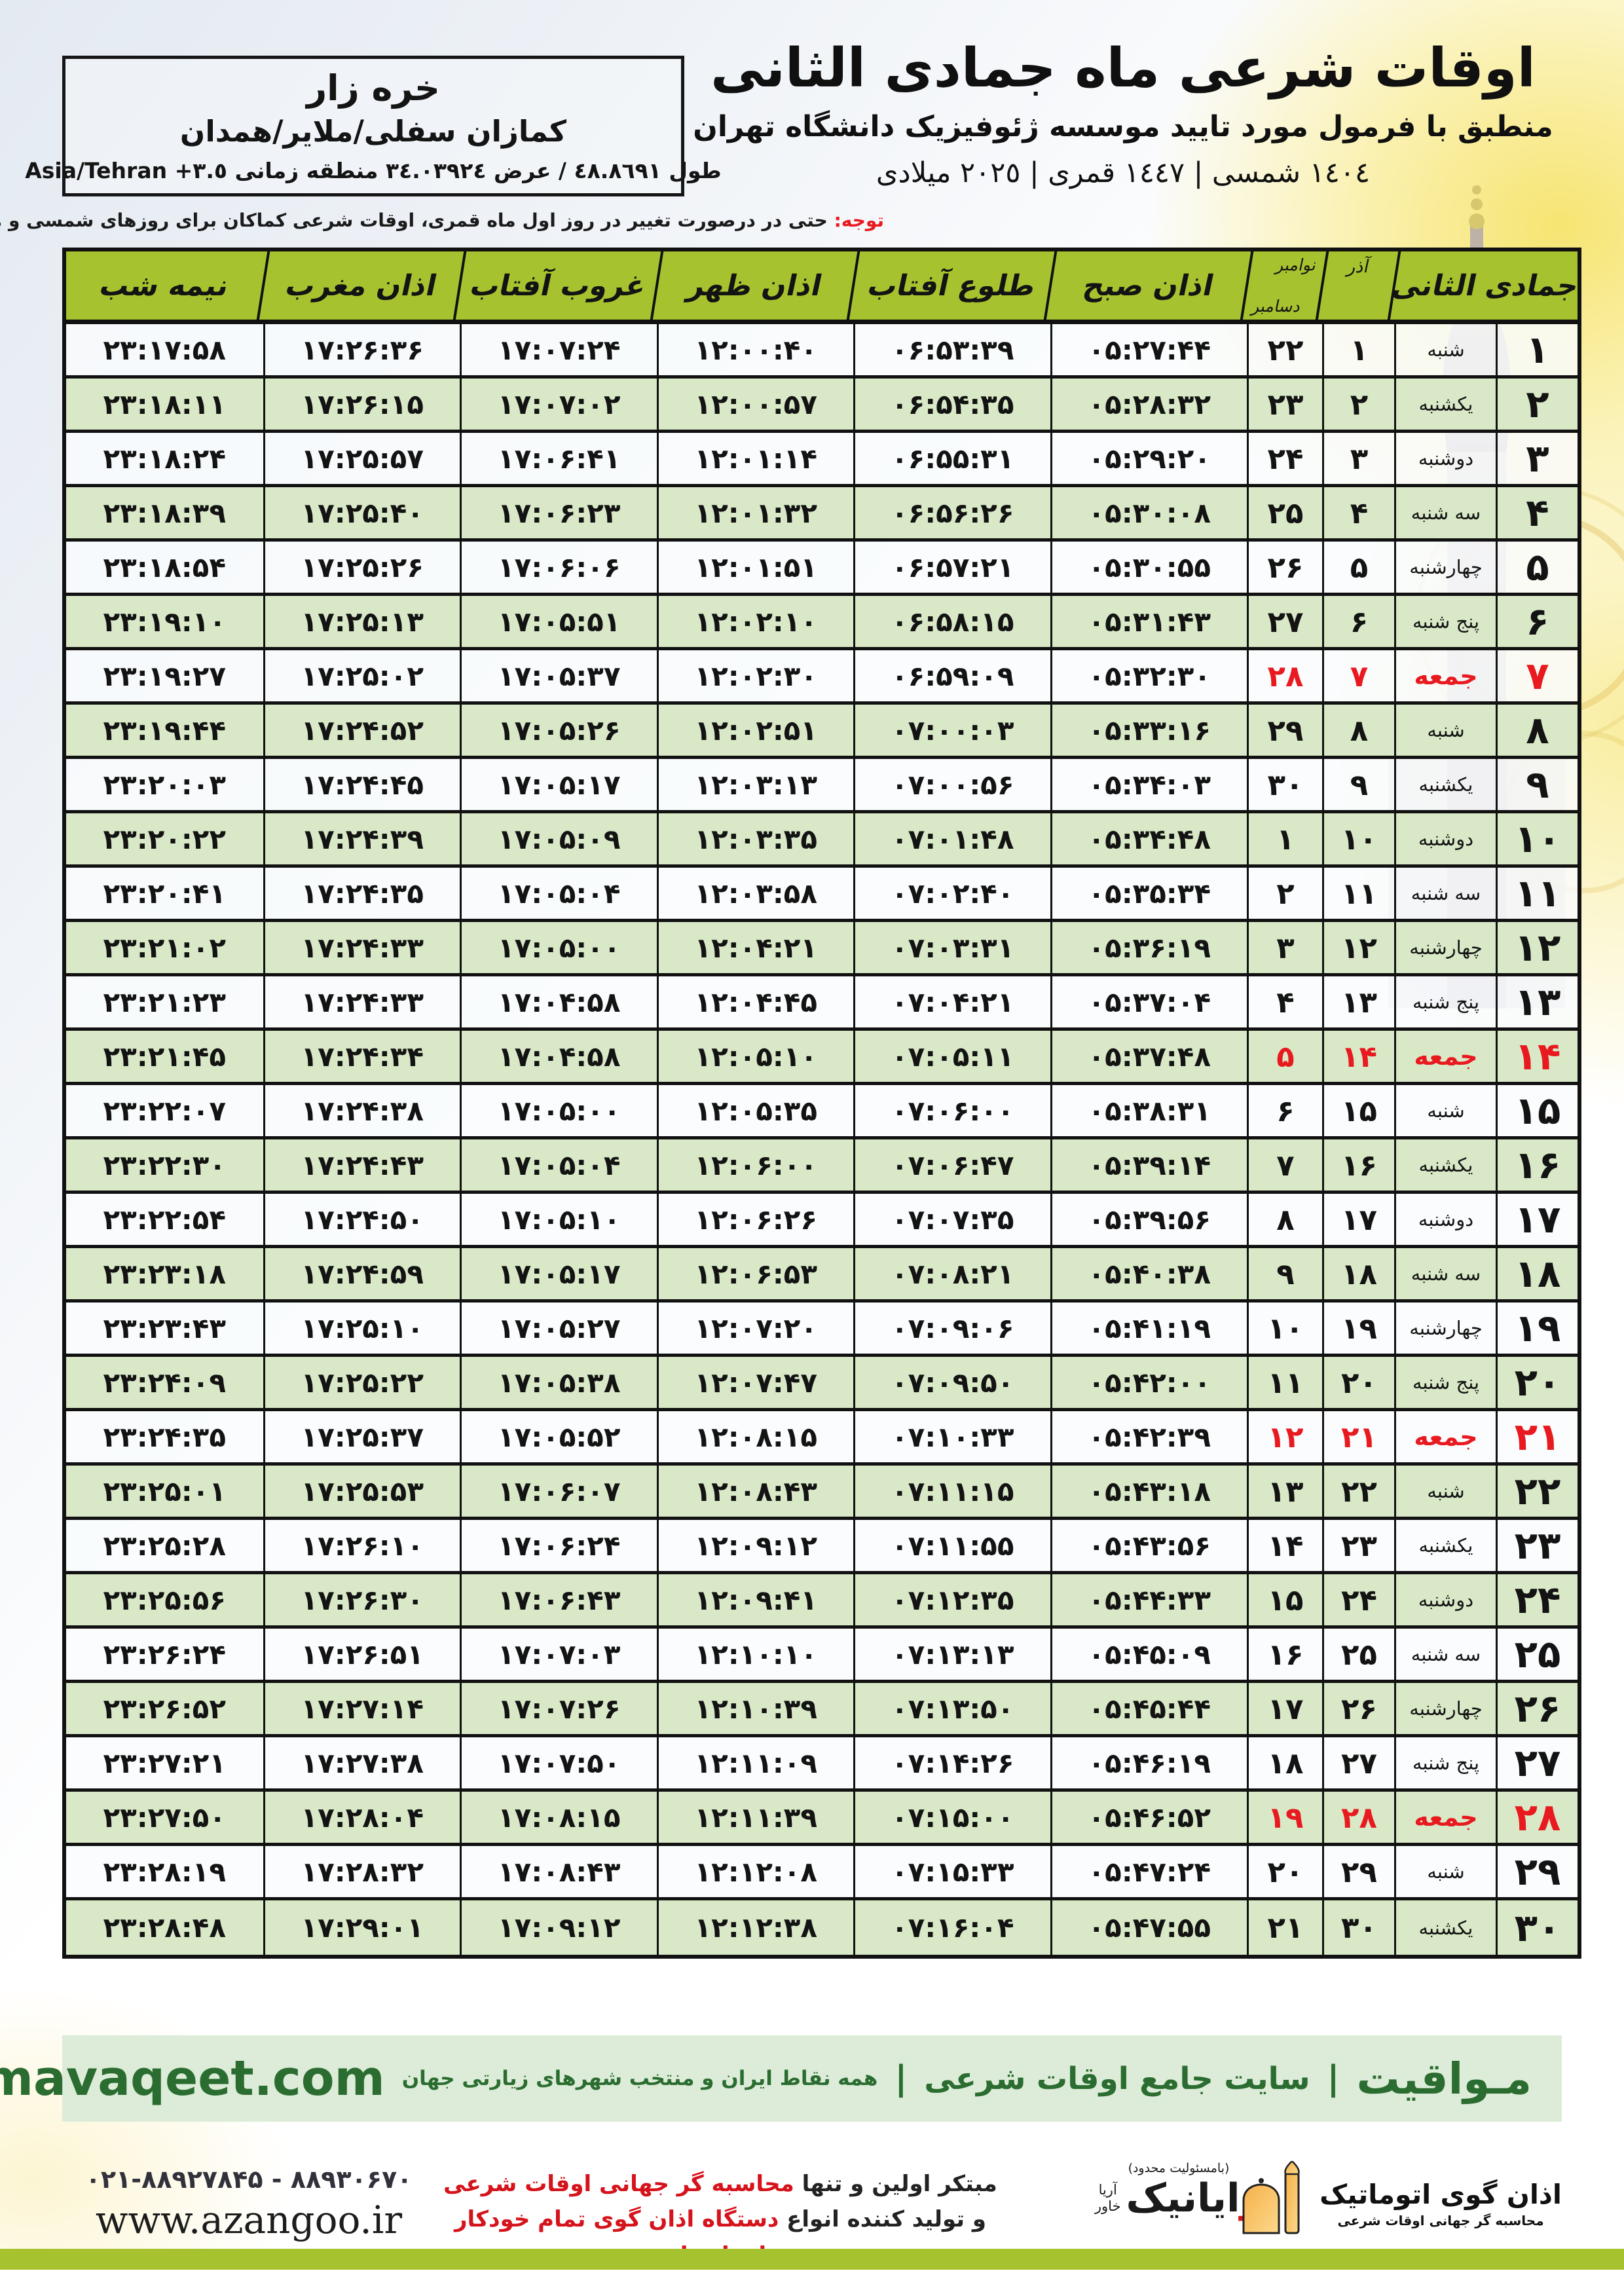 Image resolution: width=1624 pixels, height=2273 pixels. What do you see at coordinates (755, 404) in the screenshot?
I see `cell-dhuhr-time: ۱۲:۰۰:۵۷` at bounding box center [755, 404].